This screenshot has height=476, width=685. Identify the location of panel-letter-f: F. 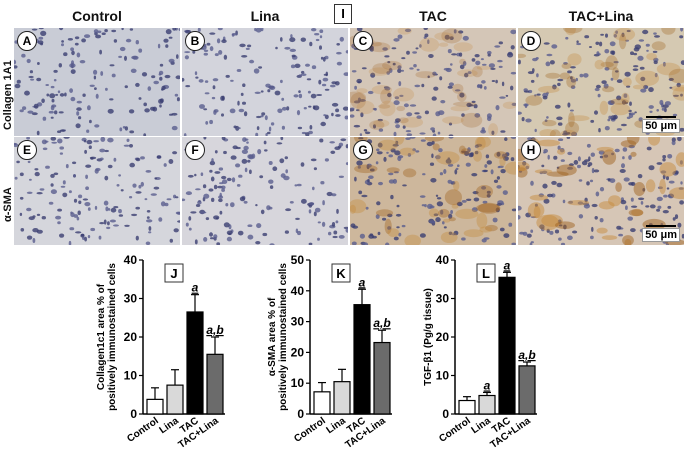
(195, 150).